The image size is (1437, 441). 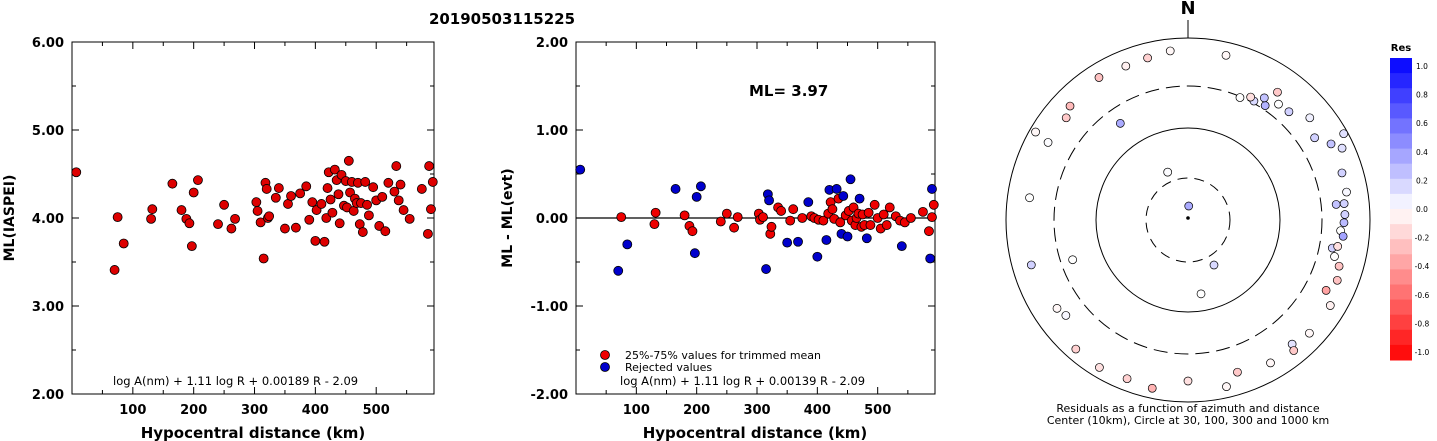 I want to click on colorbar-tick-label: -0.2, so click(x=1422, y=238).